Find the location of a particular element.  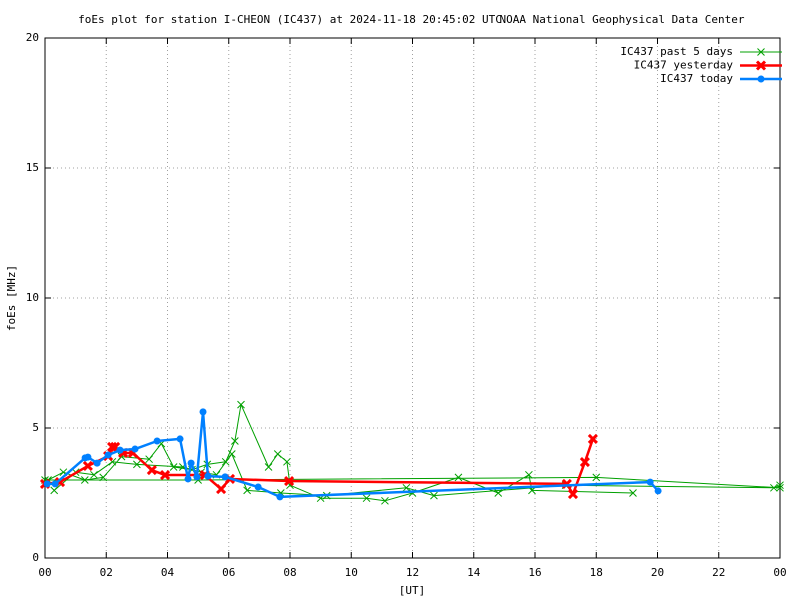

x-tick-label: 02 is located at coordinates (106, 572).